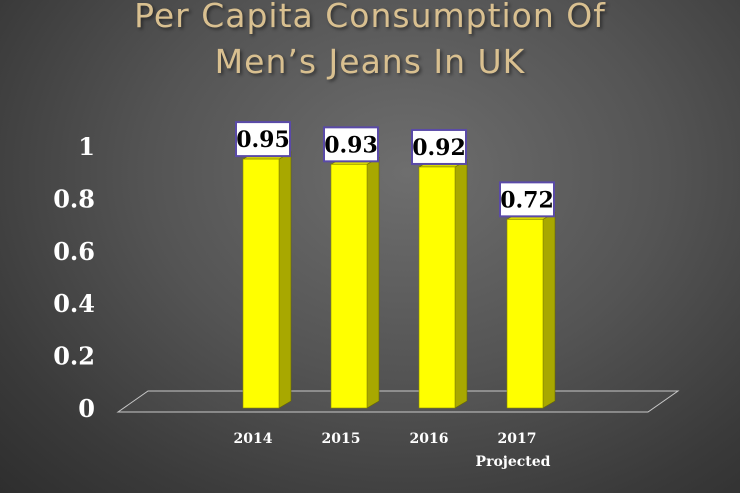 The width and height of the screenshot is (740, 493). Describe the element at coordinates (517, 439) in the screenshot. I see `x-tick-label: 2017` at that location.